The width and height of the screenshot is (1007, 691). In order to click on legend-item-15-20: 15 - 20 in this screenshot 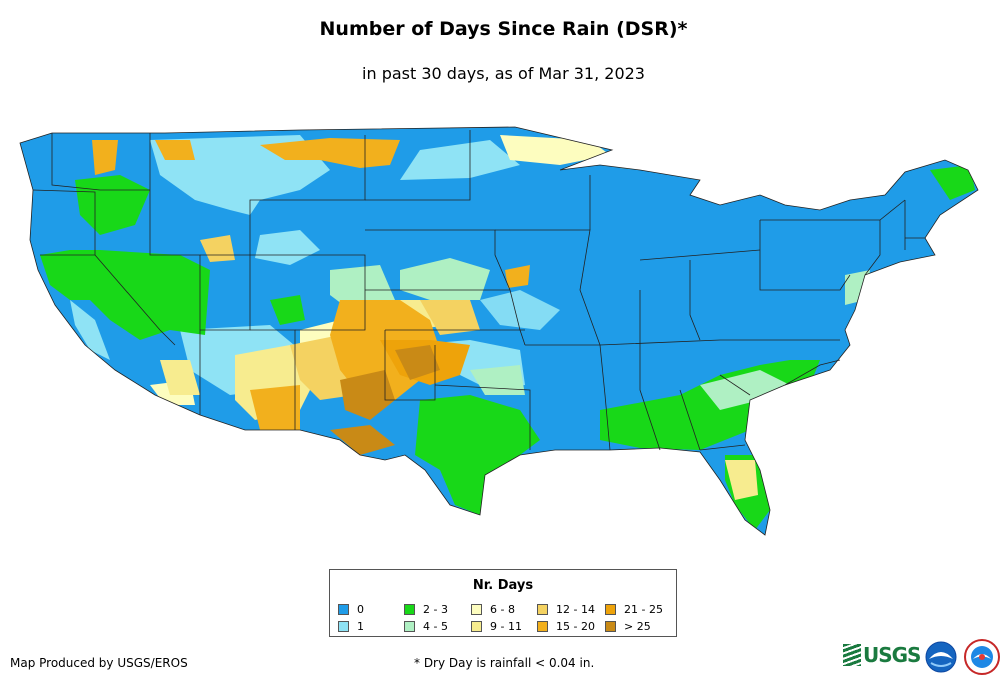, I will do `click(566, 626)`.